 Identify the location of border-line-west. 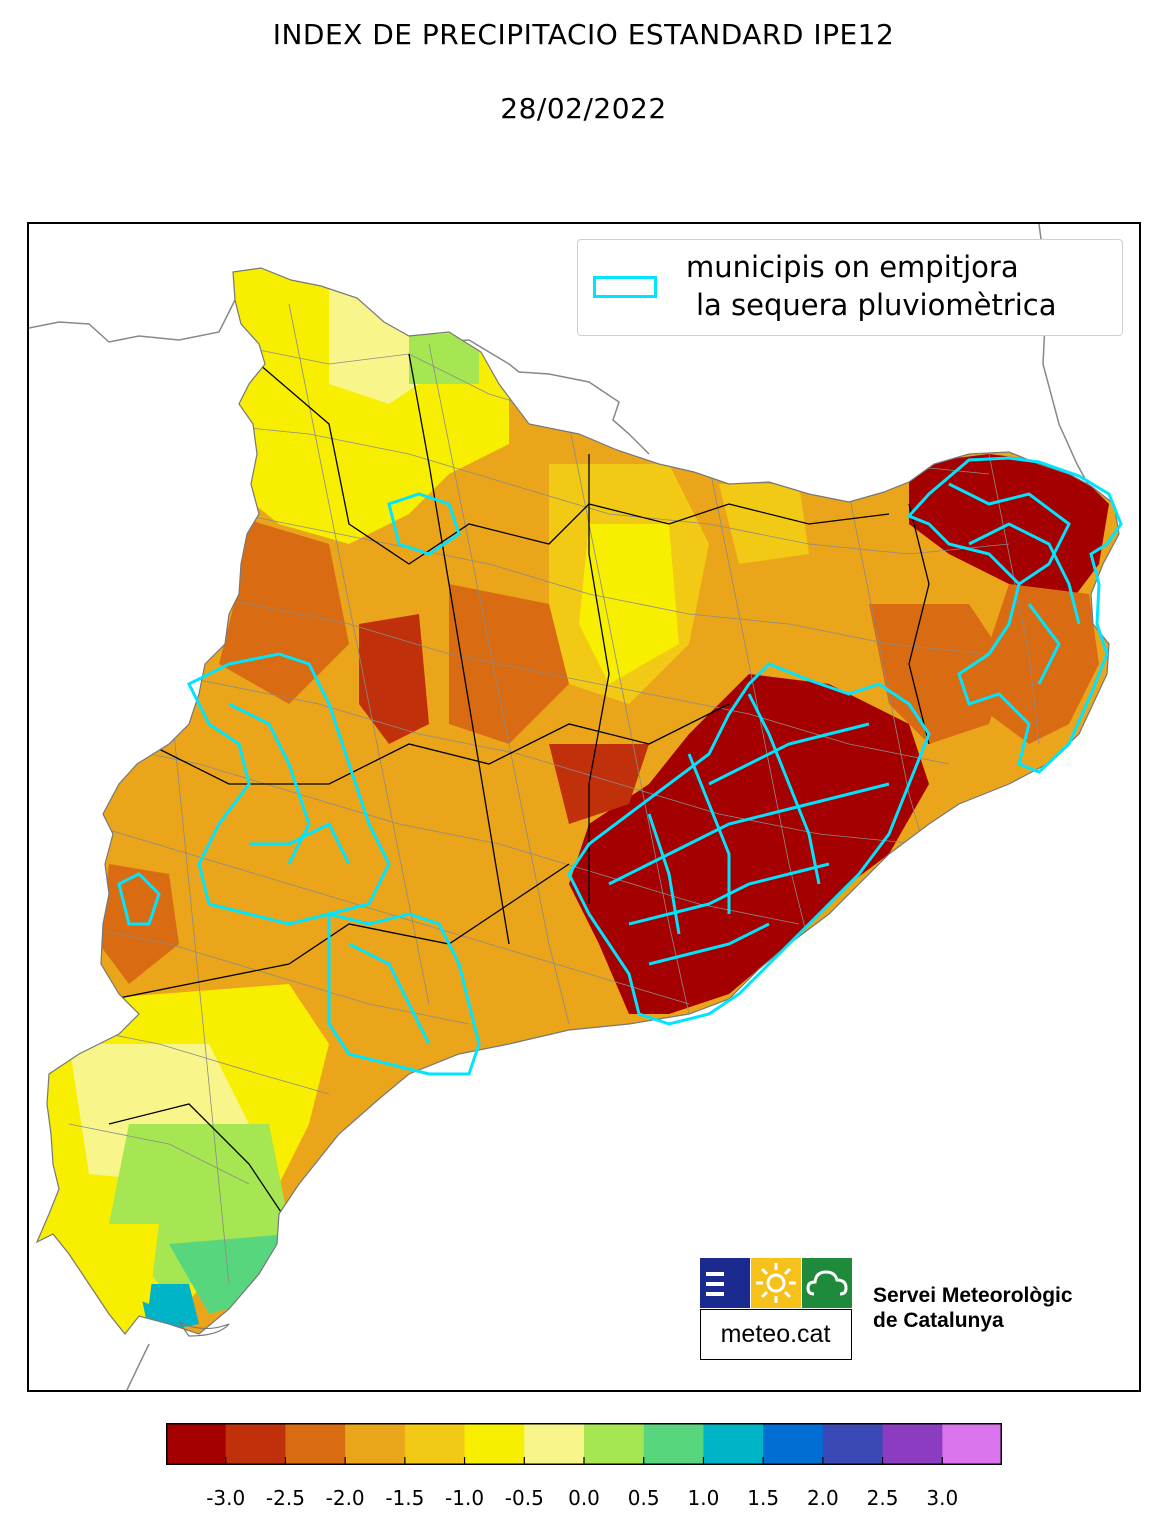
(132, 321).